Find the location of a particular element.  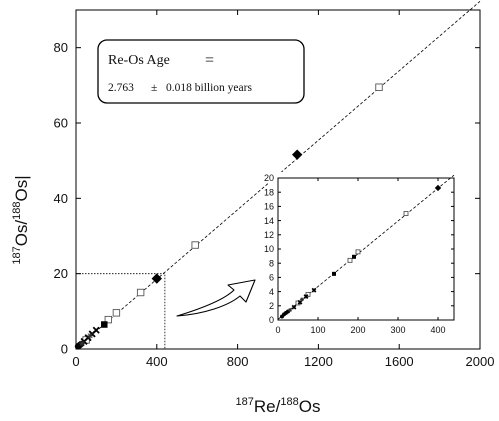

inset-y-tick-label: 0 is located at coordinates (271, 320).